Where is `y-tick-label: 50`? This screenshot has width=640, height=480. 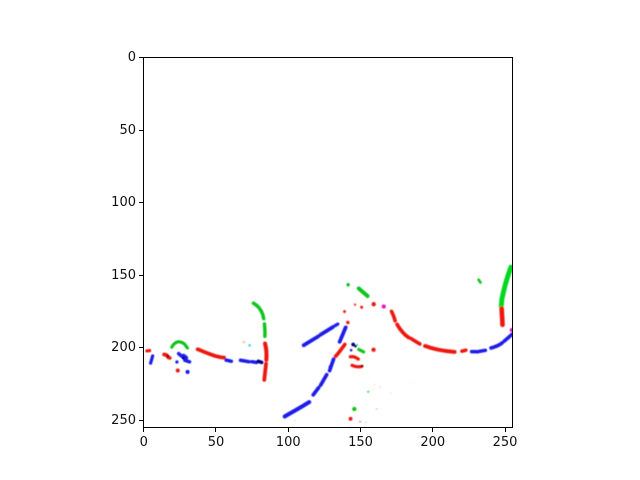
y-tick-label: 50 is located at coordinates (127, 130).